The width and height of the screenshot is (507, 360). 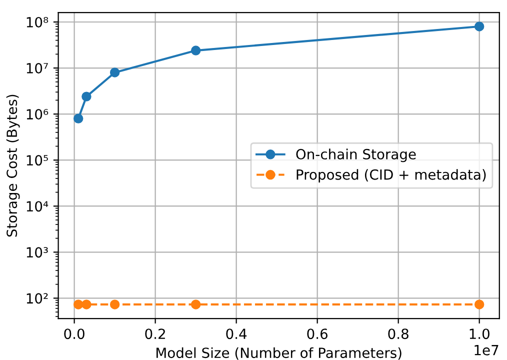 What do you see at coordinates (13, 165) in the screenshot?
I see `y-axis-title: Storage Cost (Bytes)` at bounding box center [13, 165].